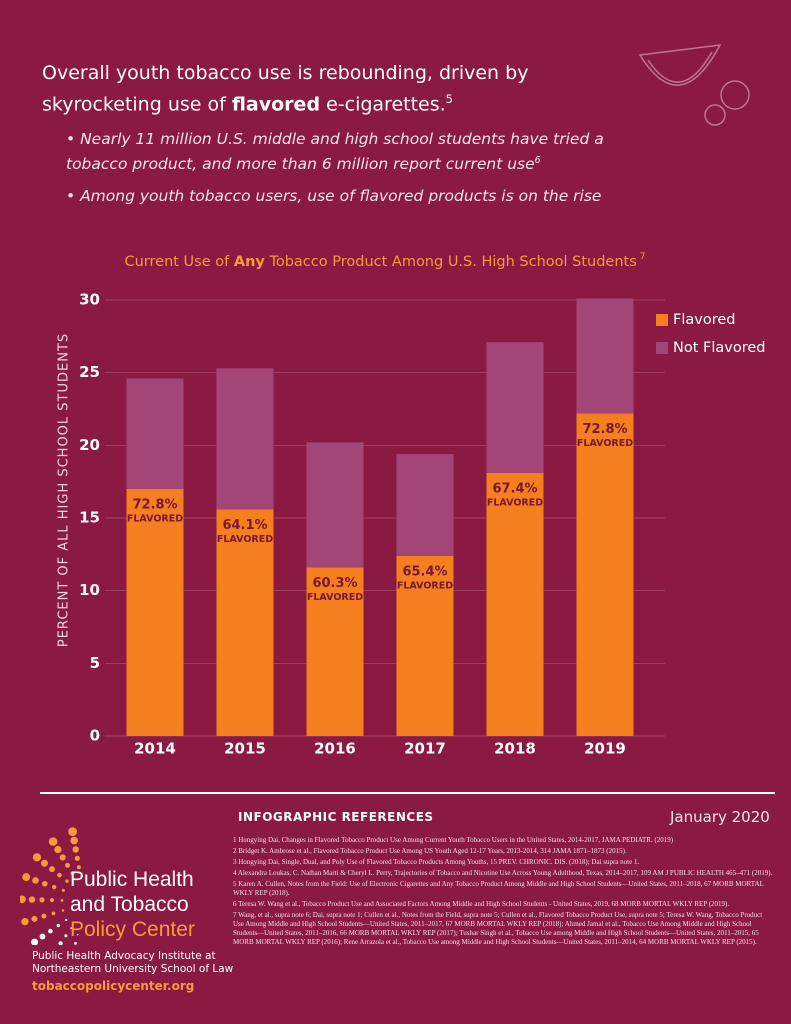 The width and height of the screenshot is (791, 1024). Describe the element at coordinates (643, 257) in the screenshot. I see `footnote-mark: 7` at that location.